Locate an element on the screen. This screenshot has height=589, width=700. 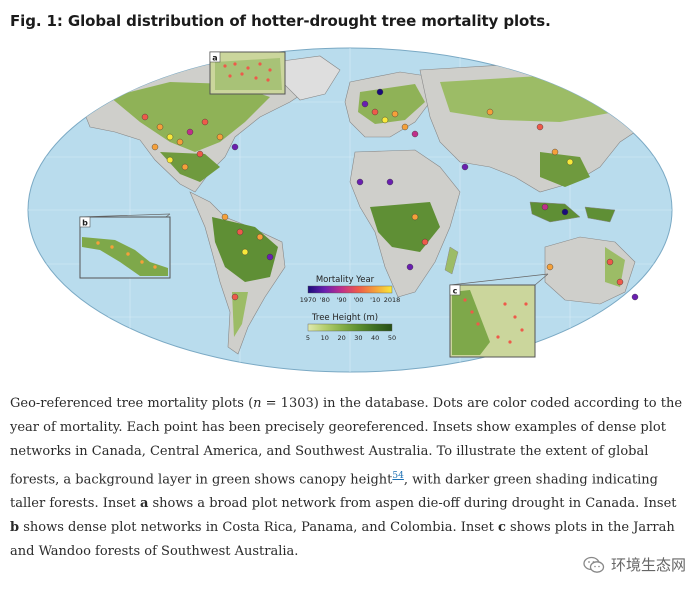
inset-c: c is located at coordinates (499, 315).